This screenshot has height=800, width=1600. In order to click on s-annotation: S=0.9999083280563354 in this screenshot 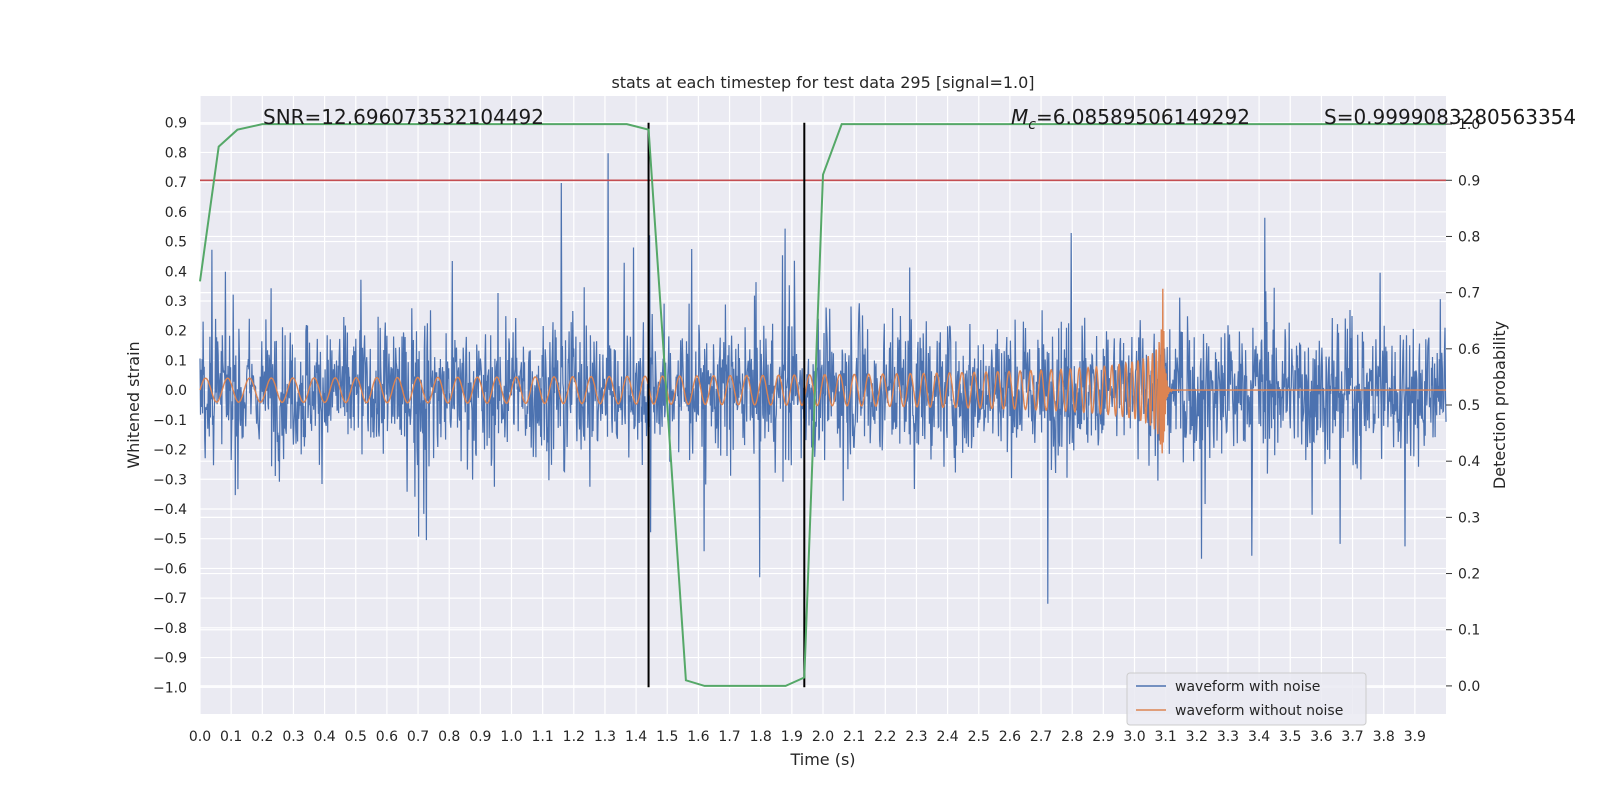, I will do `click(1450, 117)`.